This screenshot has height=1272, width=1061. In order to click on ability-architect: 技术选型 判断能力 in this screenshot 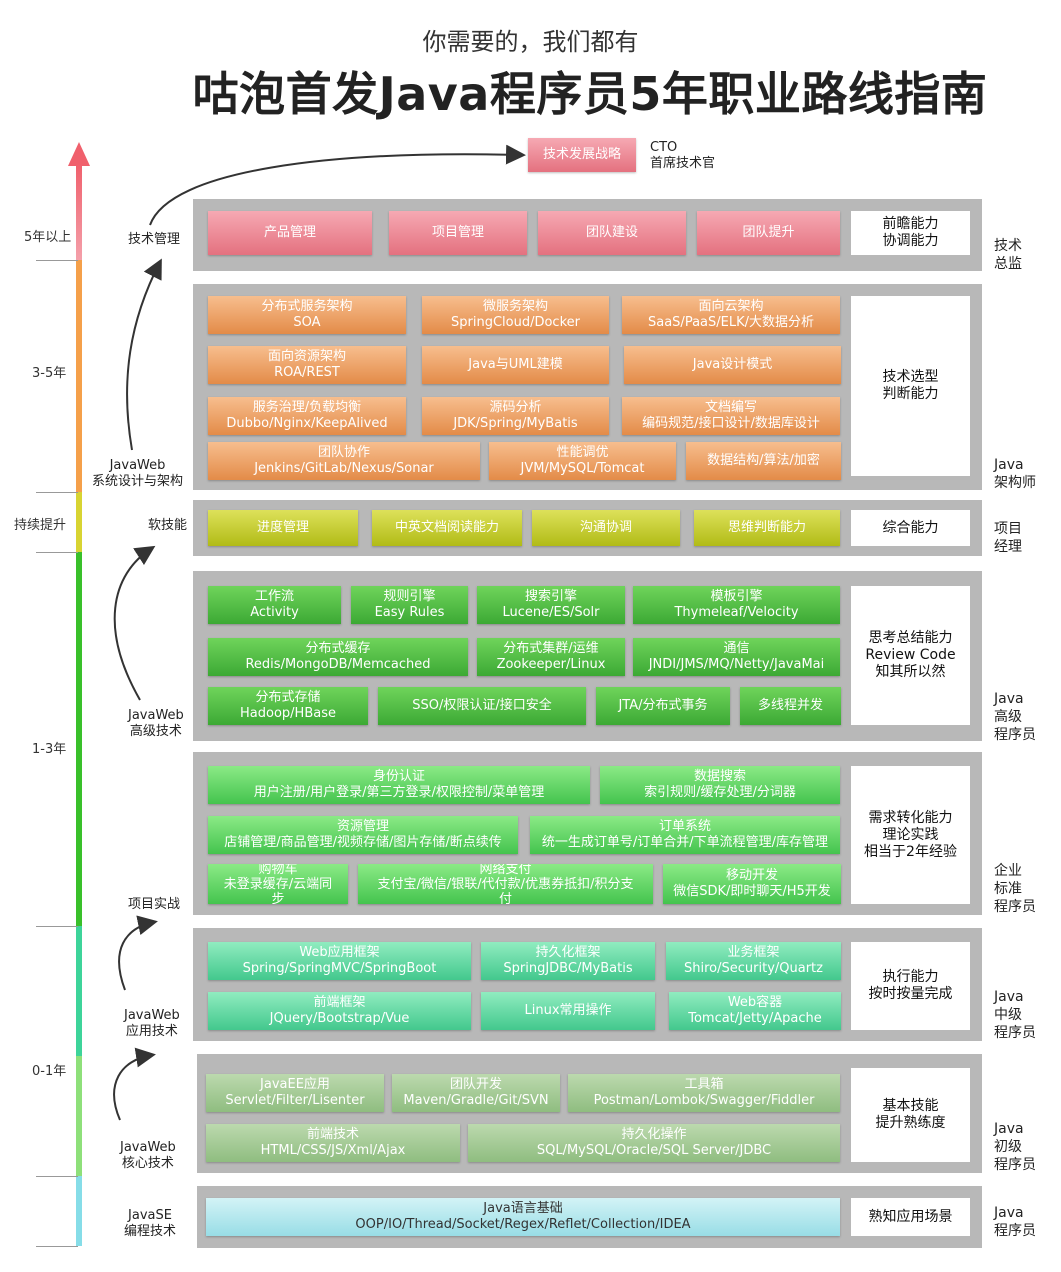, I will do `click(910, 386)`.